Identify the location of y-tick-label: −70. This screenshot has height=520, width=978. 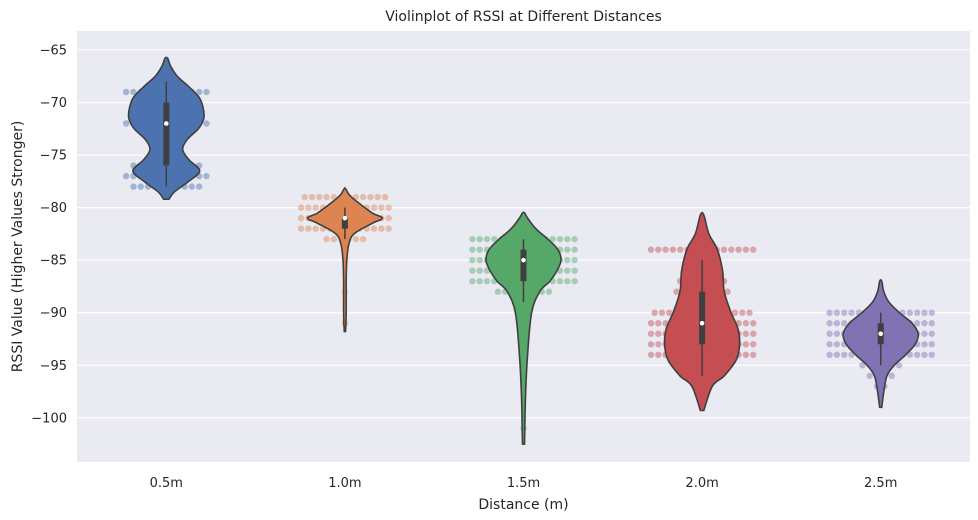
(53, 103).